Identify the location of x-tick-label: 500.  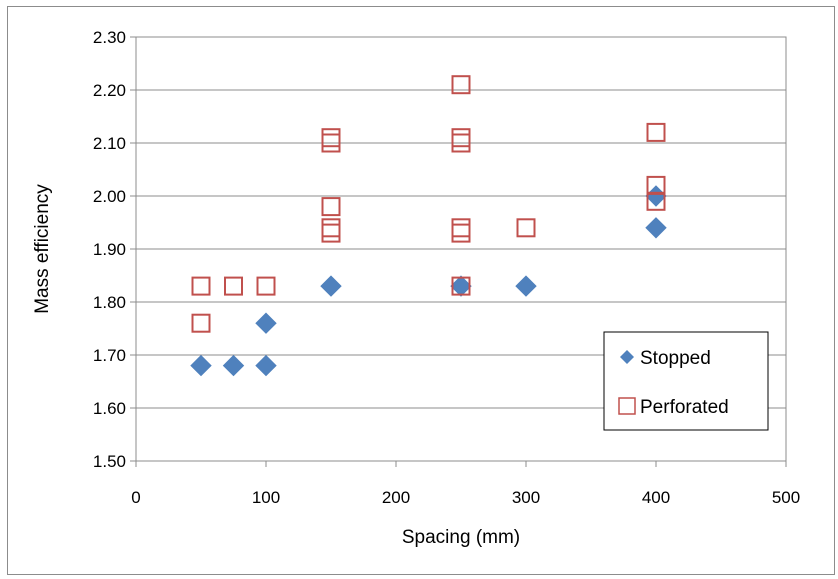
(786, 497).